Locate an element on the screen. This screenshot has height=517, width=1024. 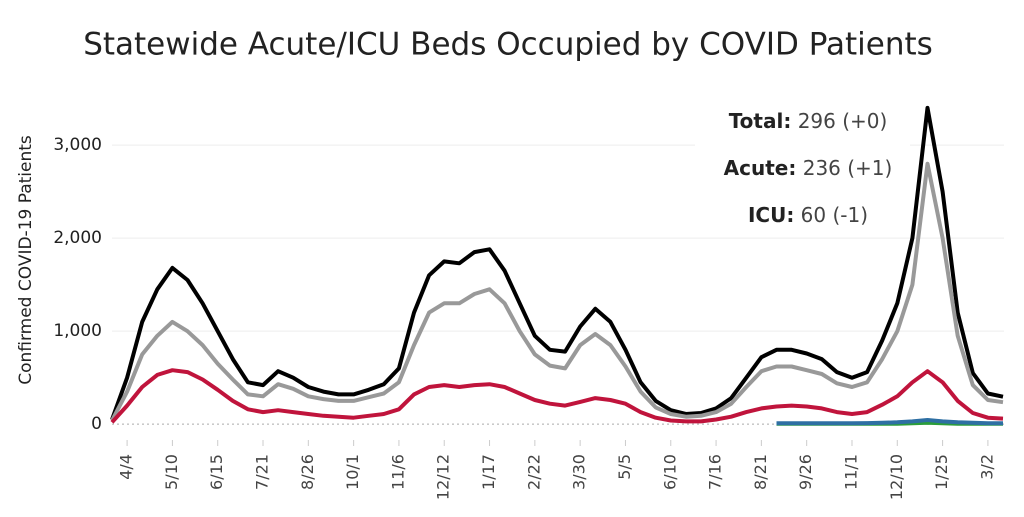
annotation: Acute: 236 (+1) is located at coordinates (808, 168).